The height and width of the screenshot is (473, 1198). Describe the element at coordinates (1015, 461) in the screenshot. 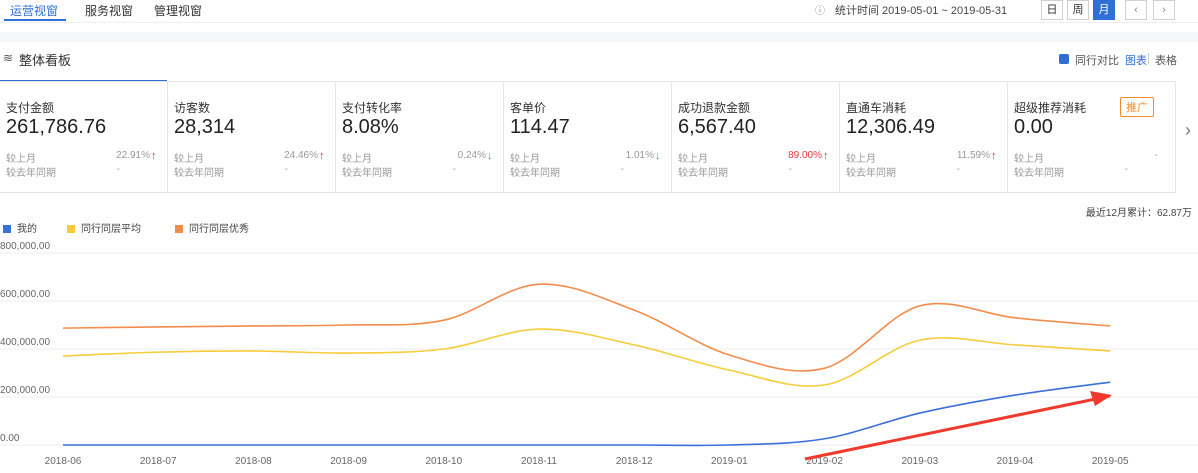

I see `x-tick-label: 2019-04` at that location.